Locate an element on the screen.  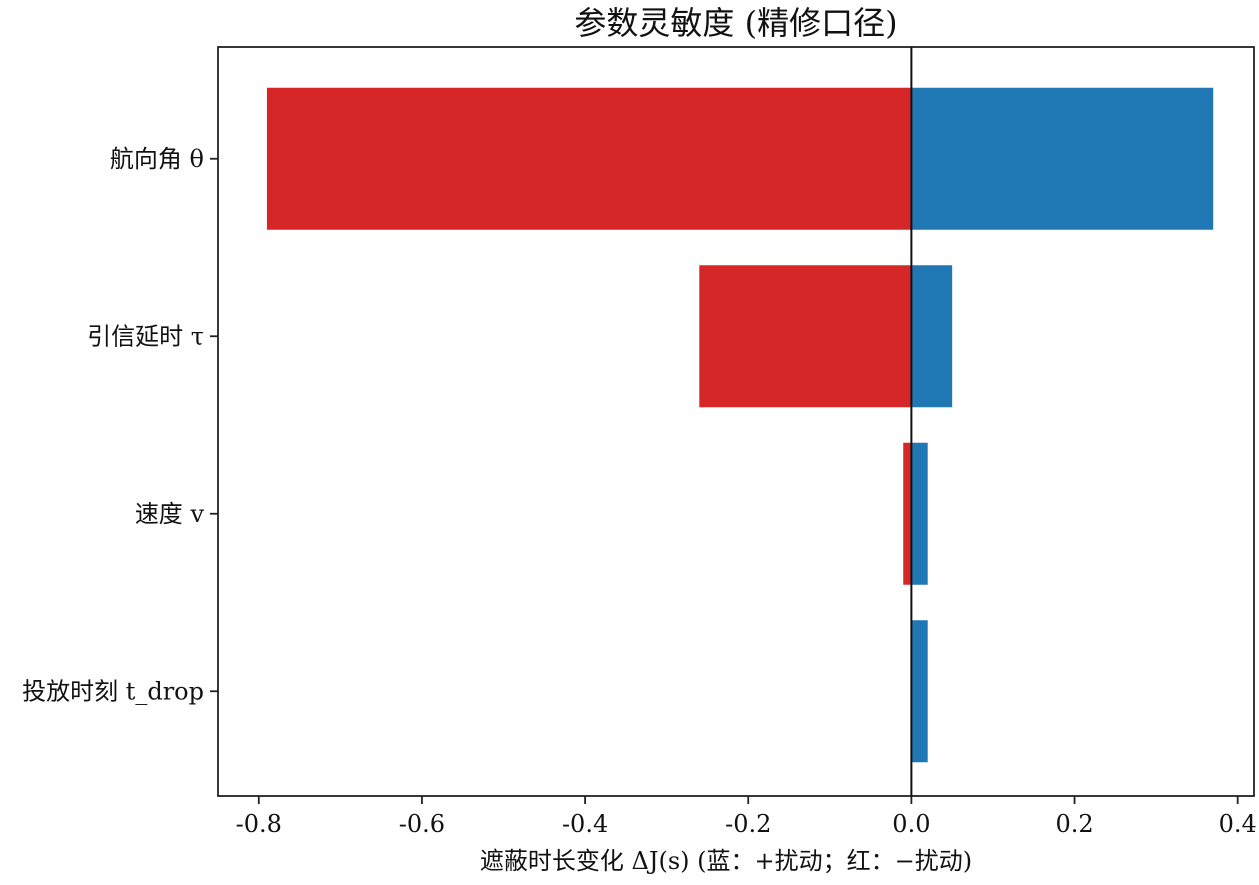
chart-title: 参数灵敏度 (精修口径) is located at coordinates (735, 23).